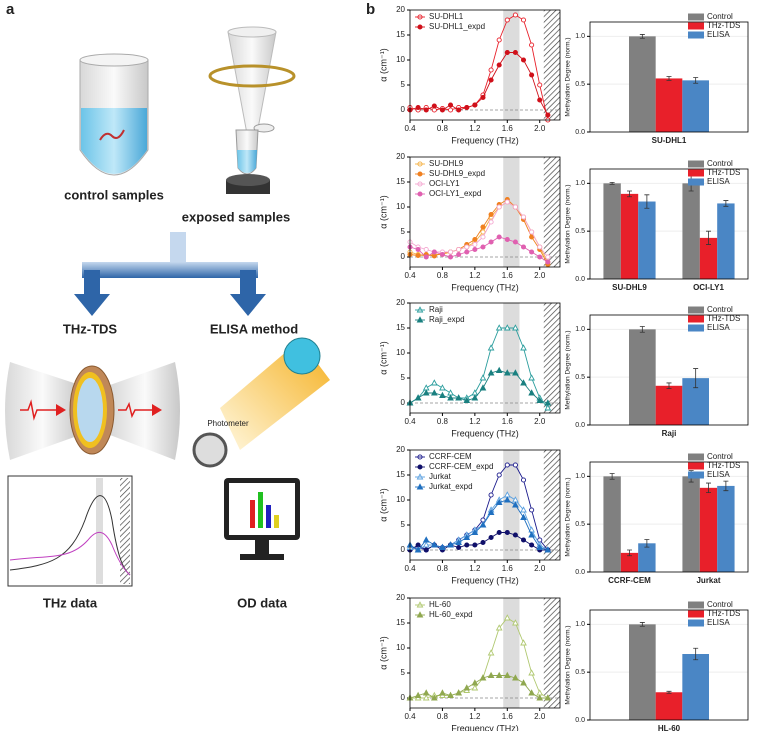 The height and width of the screenshot is (731, 758). What do you see at coordinates (669, 140) in the screenshot?
I see `category-label: SU-DHL1` at bounding box center [669, 140].